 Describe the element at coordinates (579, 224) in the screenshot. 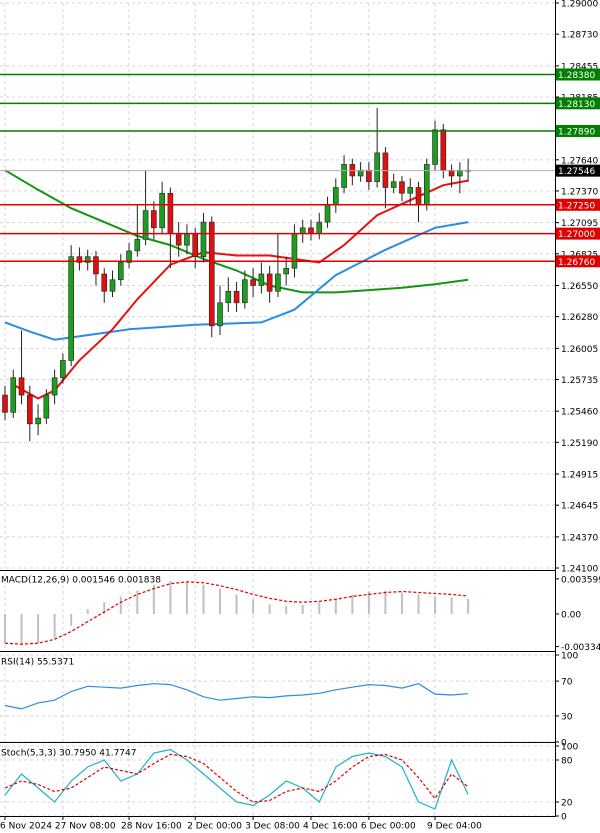

I see `y-tick-label: 1.27095` at that location.